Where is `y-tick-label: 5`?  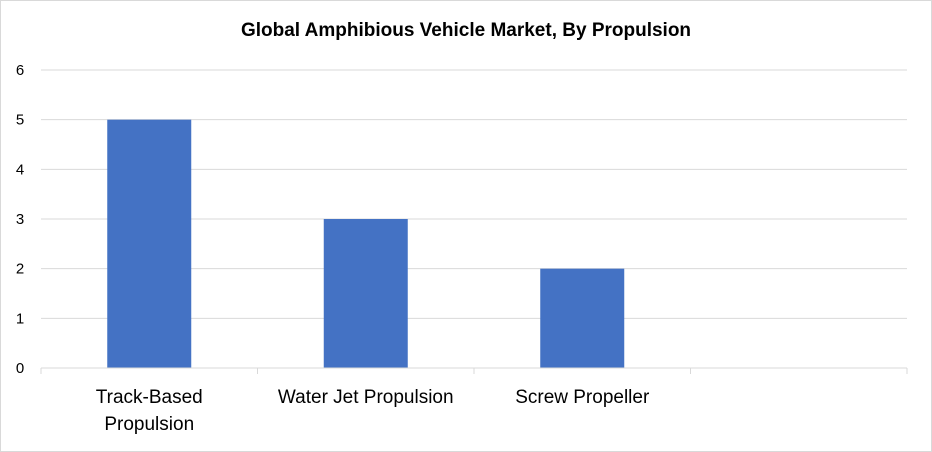 y-tick-label: 5 is located at coordinates (20, 120).